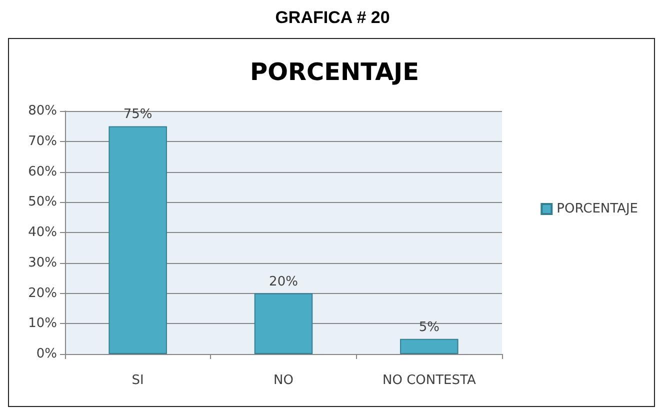  What do you see at coordinates (42, 202) in the screenshot?
I see `y-tick-label: 50%` at bounding box center [42, 202].